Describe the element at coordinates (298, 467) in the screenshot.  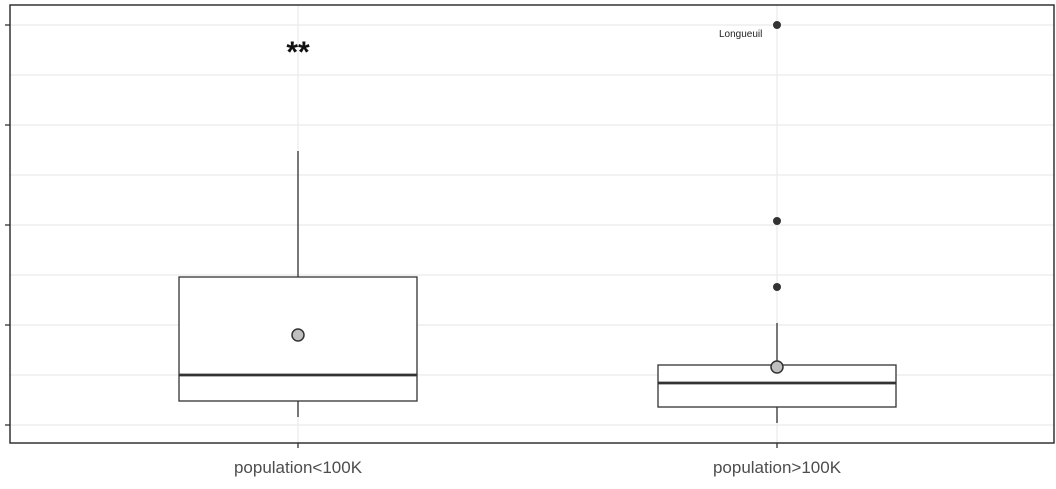
I see `x-tick-label: population<100K` at that location.